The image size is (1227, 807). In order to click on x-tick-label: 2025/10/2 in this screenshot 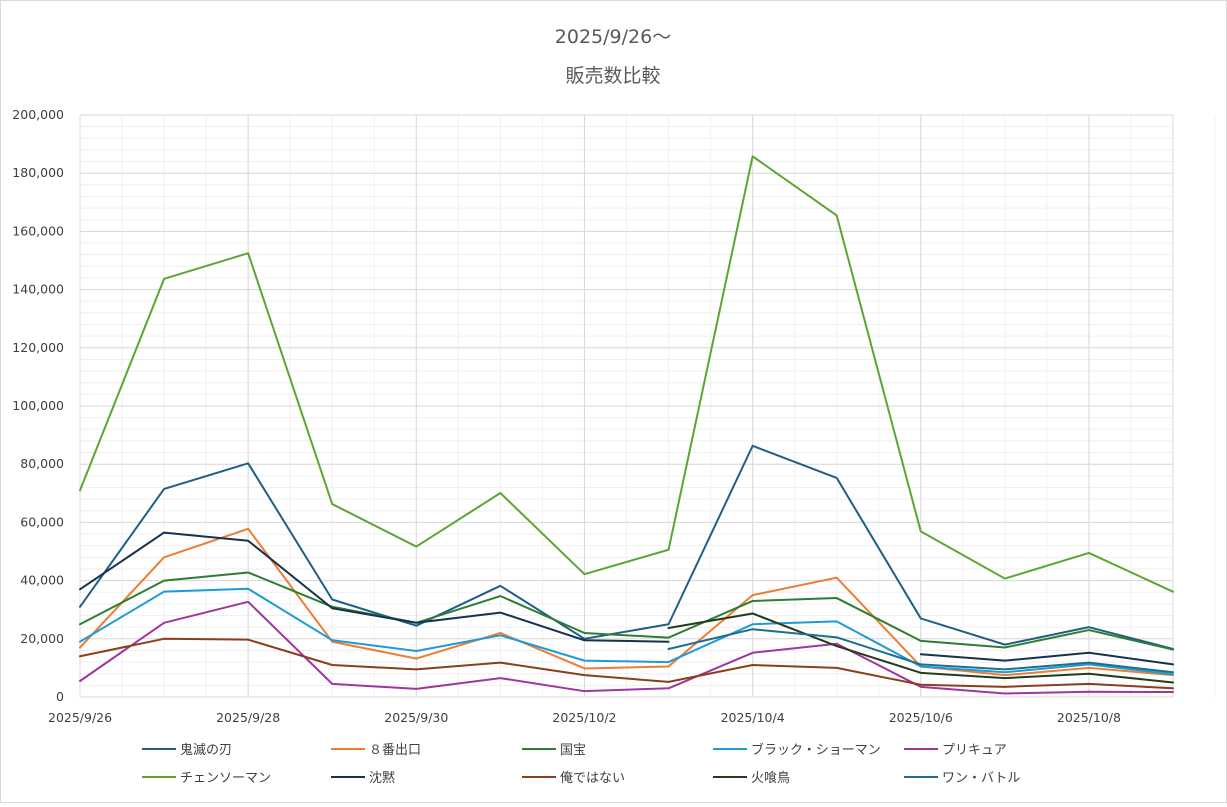, I will do `click(584, 717)`.